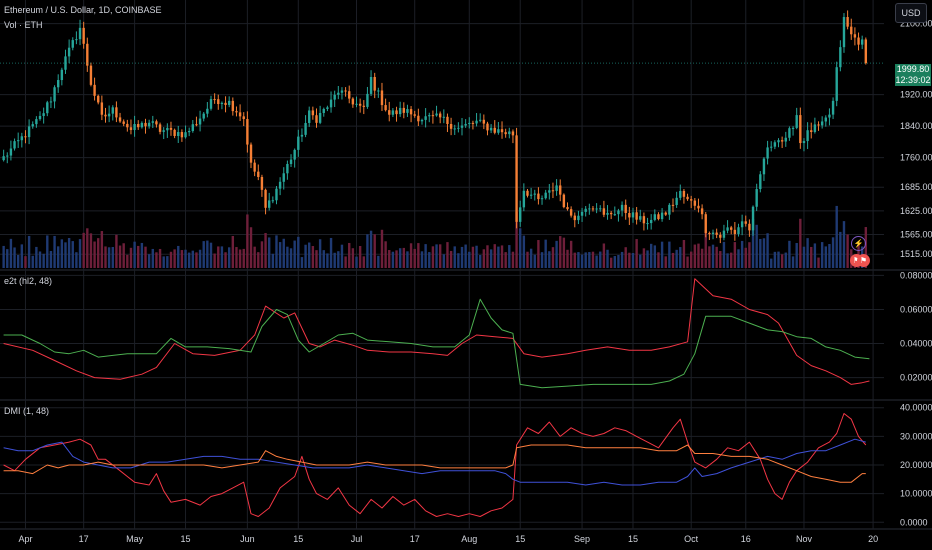  What do you see at coordinates (633, 539) in the screenshot?
I see `x-tick-label: 15` at bounding box center [633, 539].